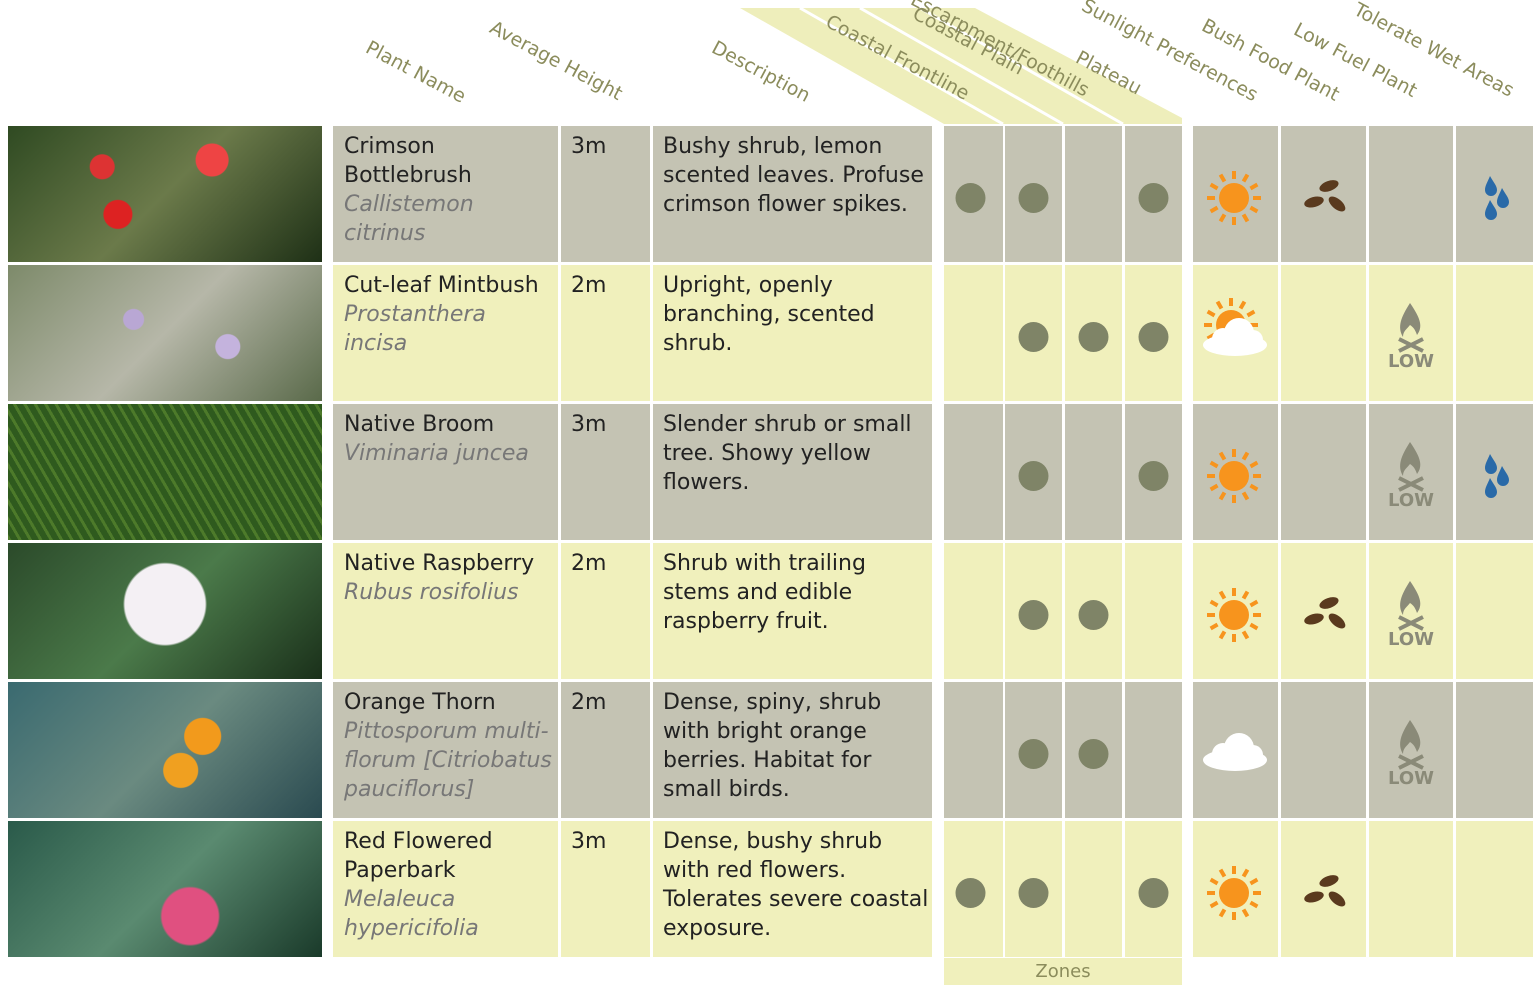  What do you see at coordinates (419, 424) in the screenshot?
I see `plant-name: Native Broom` at bounding box center [419, 424].